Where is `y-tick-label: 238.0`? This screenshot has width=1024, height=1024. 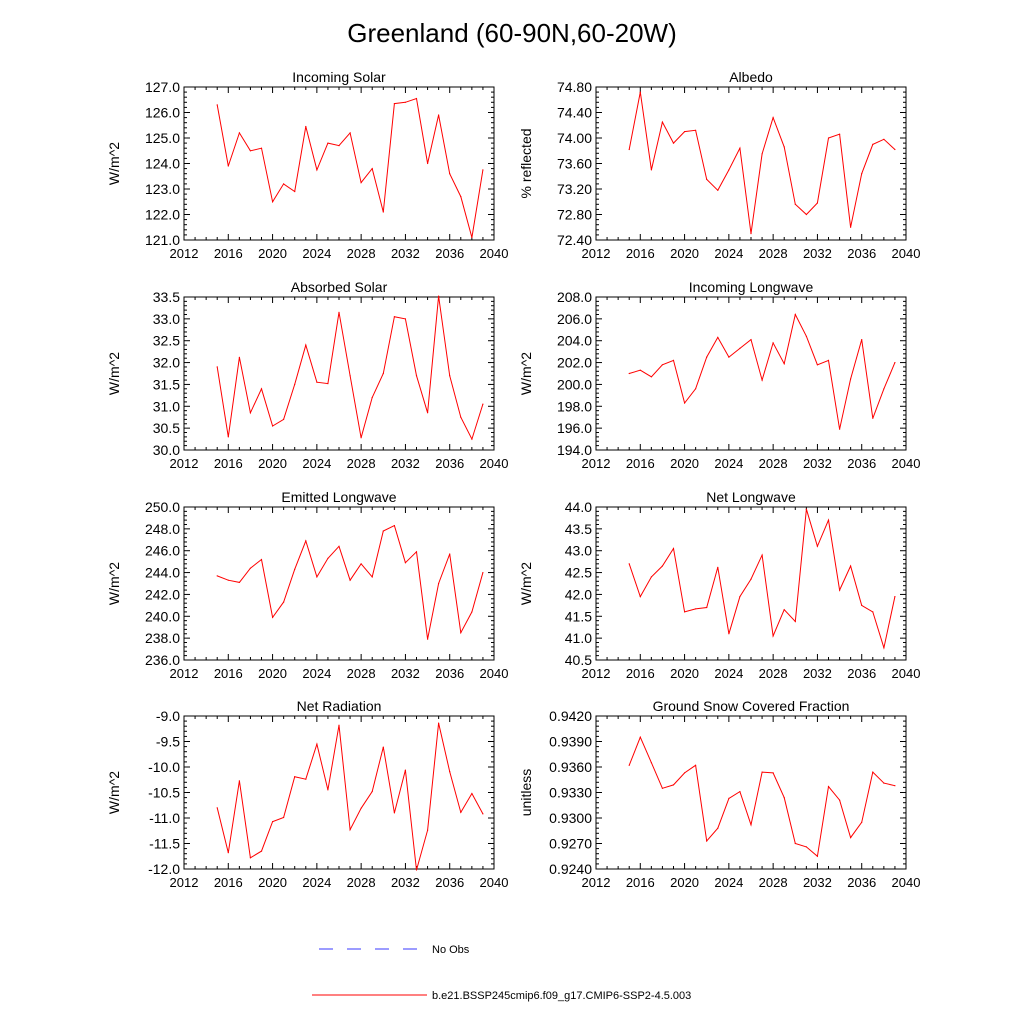 y-tick-label: 238.0 is located at coordinates (162, 638).